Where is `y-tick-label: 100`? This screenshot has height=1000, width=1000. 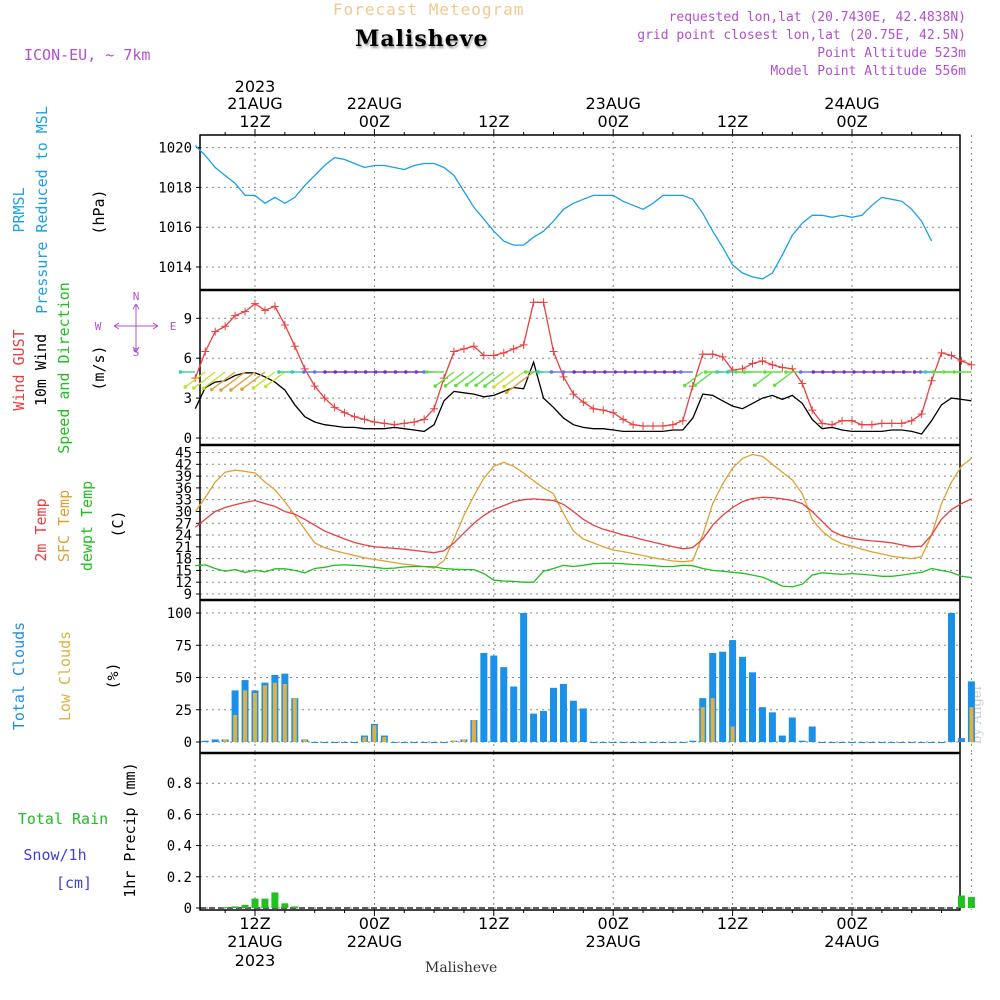
y-tick-label: 100 is located at coordinates (179, 614).